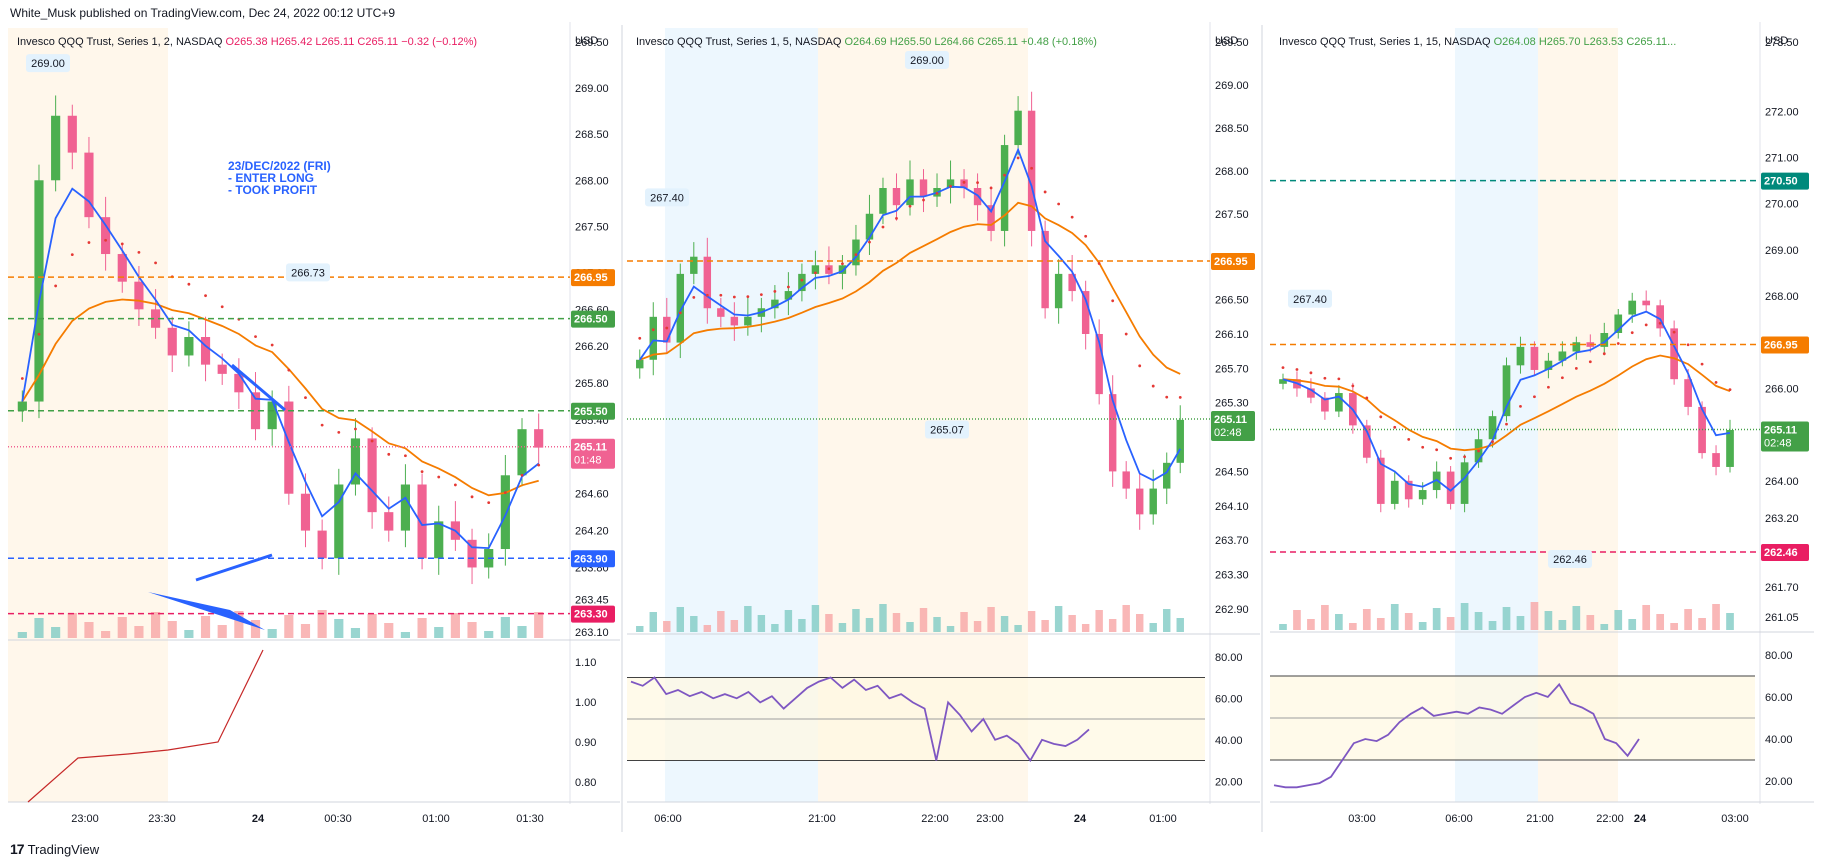 The width and height of the screenshot is (1839, 867). Describe the element at coordinates (1605, 42) in the screenshot. I see `ohlc-l: L263.53` at that location.